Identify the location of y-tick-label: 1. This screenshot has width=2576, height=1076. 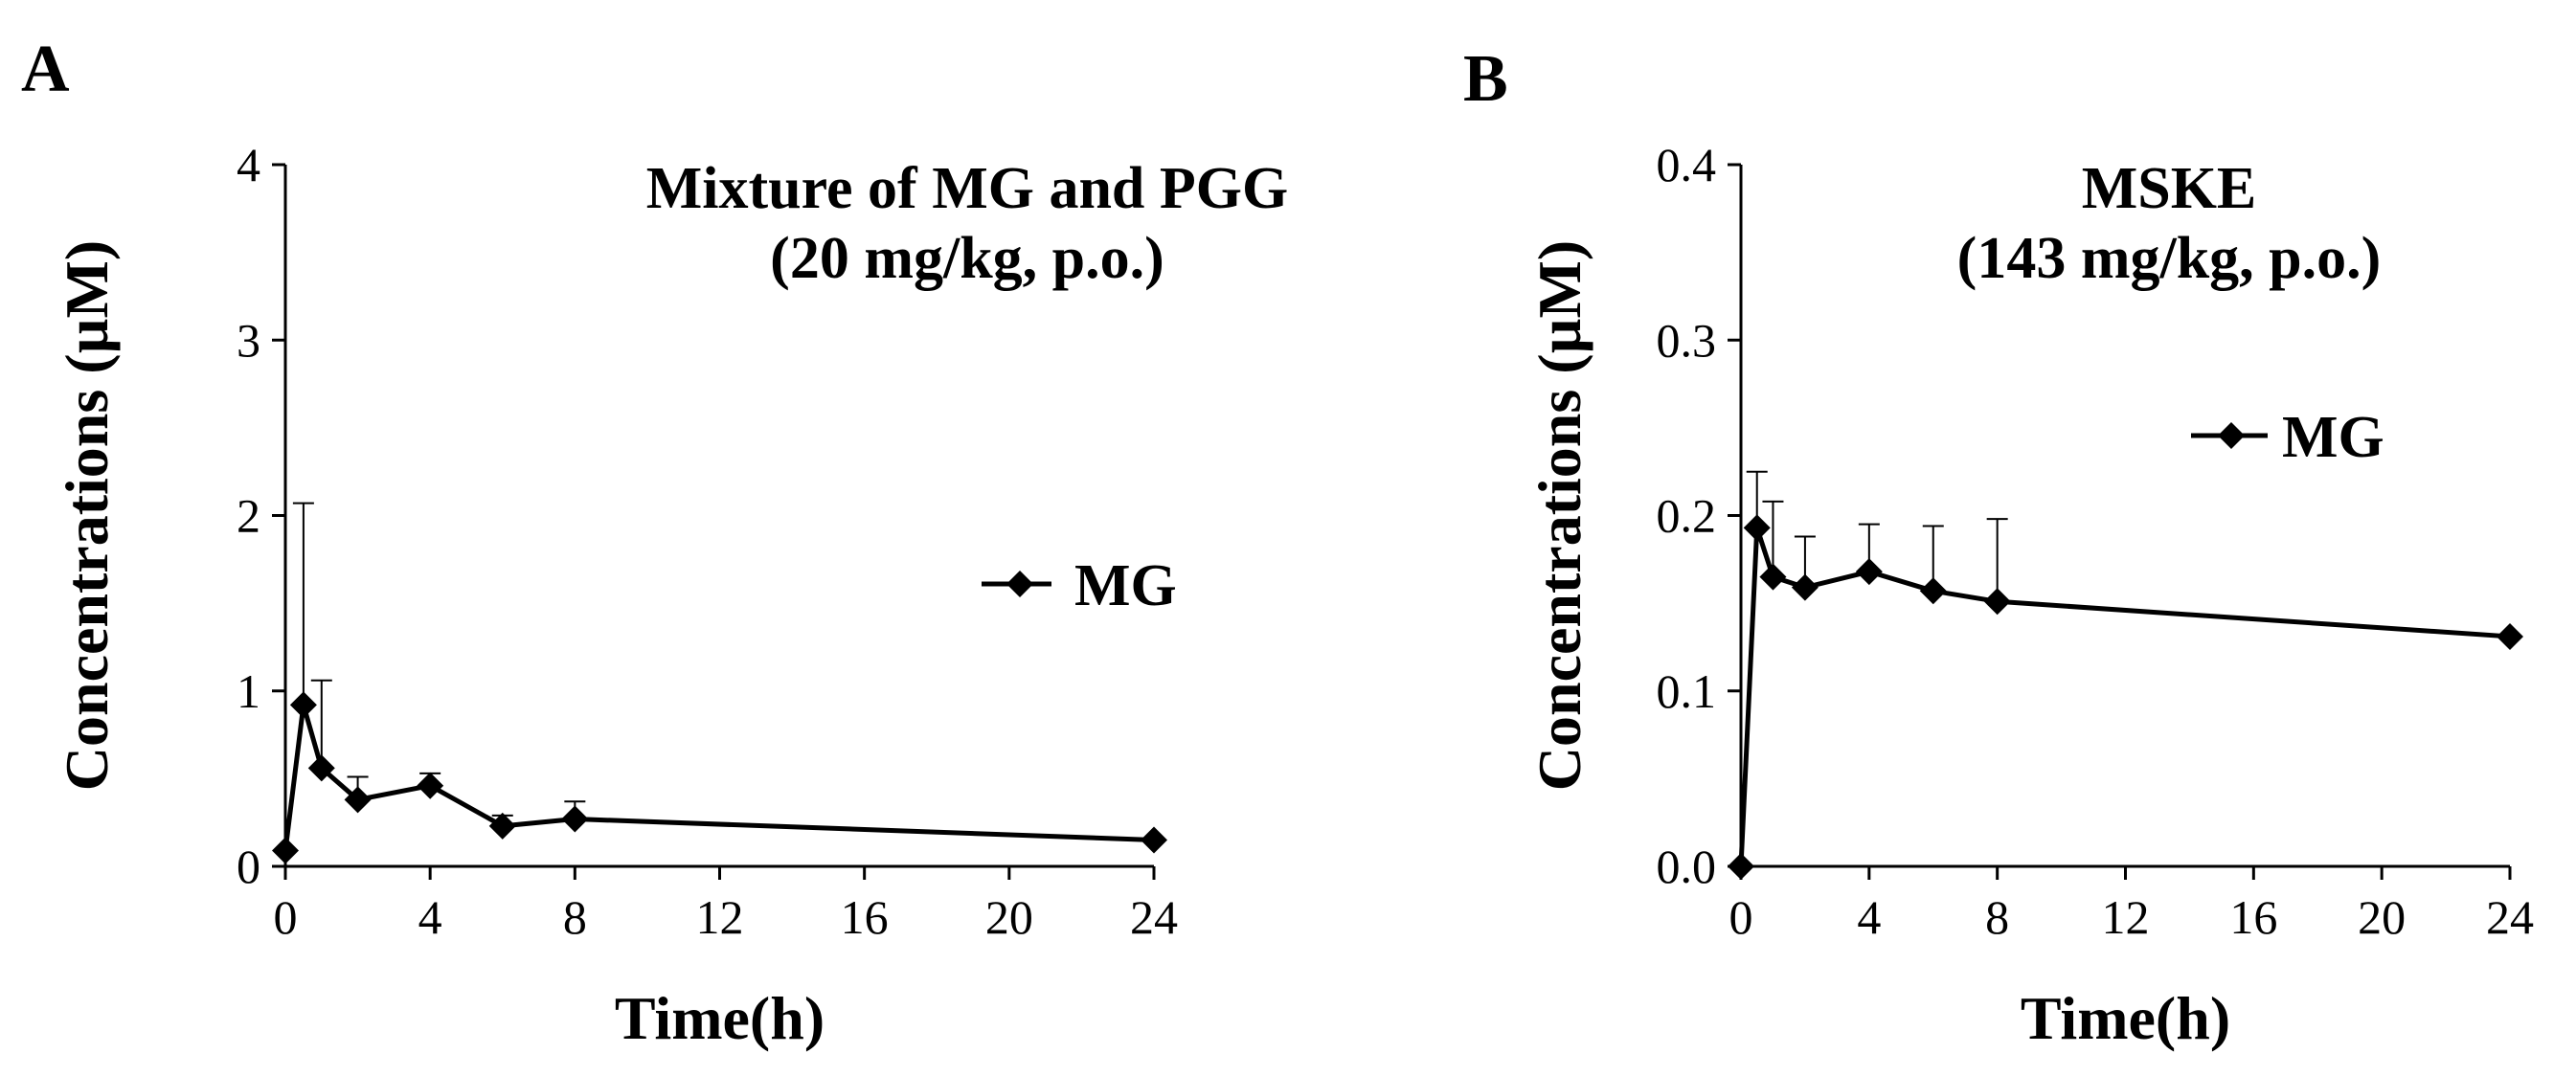
(248, 691).